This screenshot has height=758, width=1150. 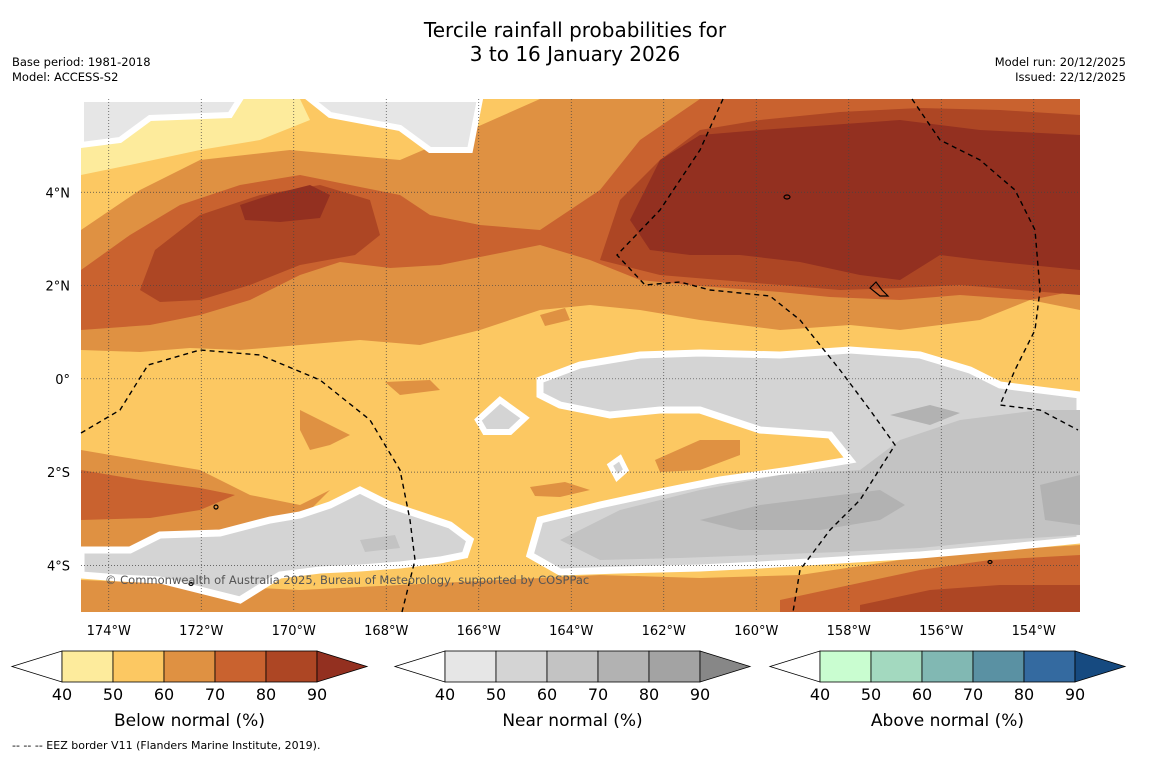 I want to click on eez-border-northeast, so click(x=995, y=264).